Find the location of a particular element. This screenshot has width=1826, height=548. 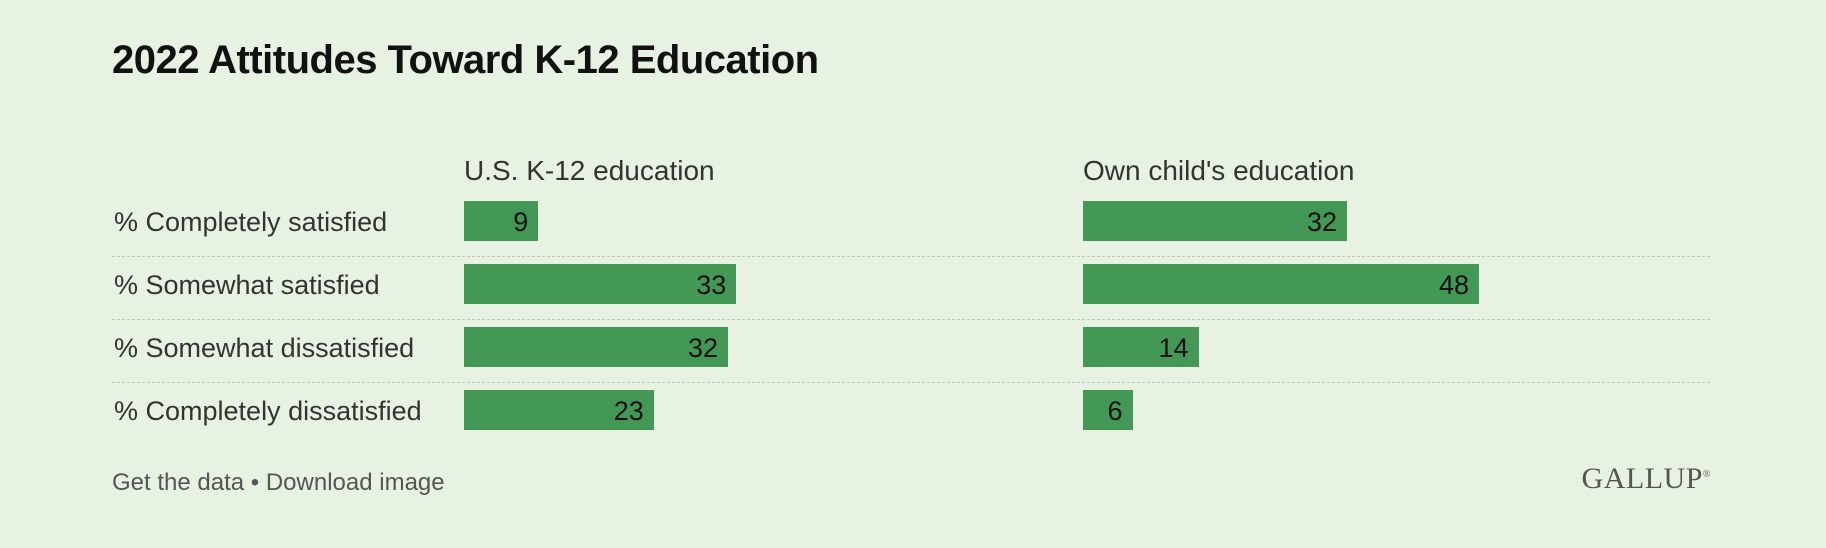

category-label: % Somewhat satisfied is located at coordinates (247, 285).